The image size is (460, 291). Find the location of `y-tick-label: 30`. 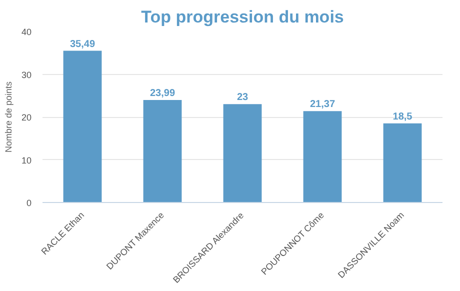

y-tick-label: 30 is located at coordinates (26, 75).